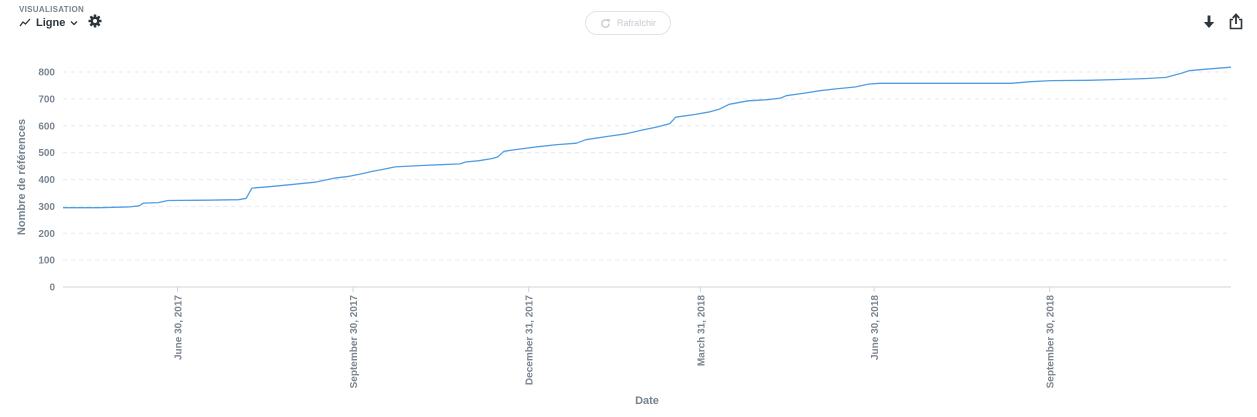  I want to click on chevron-down-icon, so click(74, 23).